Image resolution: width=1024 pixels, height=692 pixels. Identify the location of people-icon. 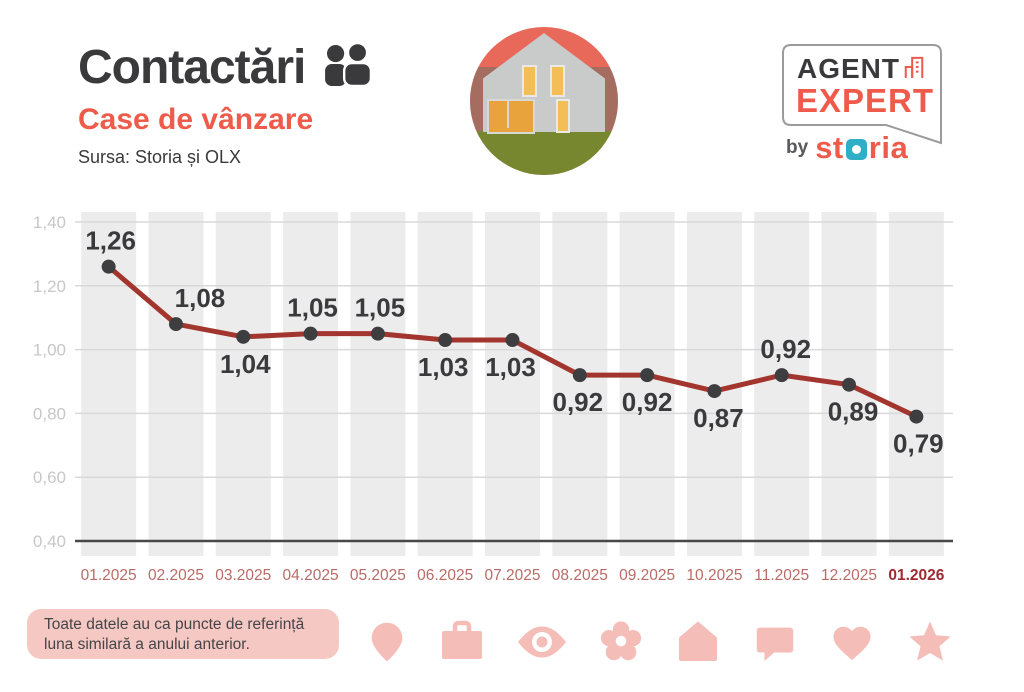
(348, 66).